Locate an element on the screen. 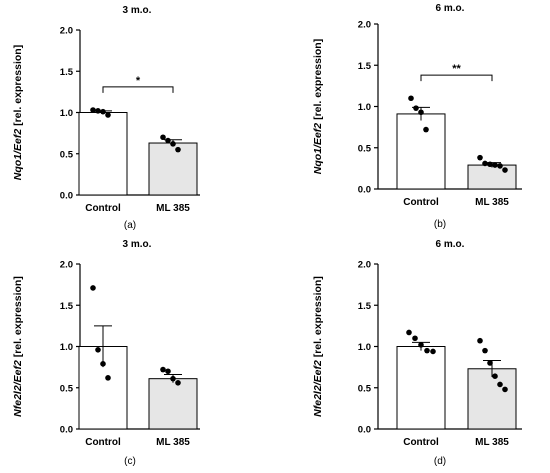 The width and height of the screenshot is (550, 473). significance-marker: ** is located at coordinates (456, 69).